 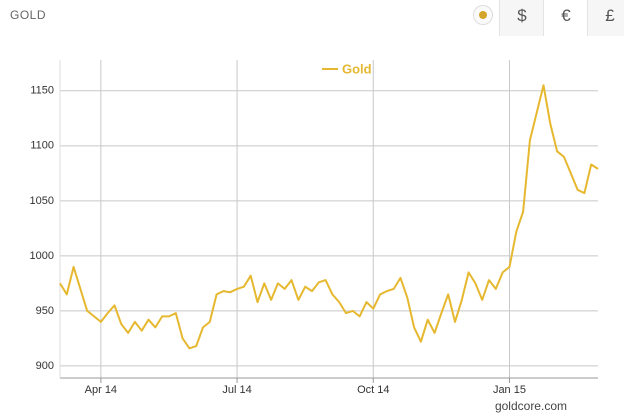 What do you see at coordinates (42, 146) in the screenshot?
I see `y-tick-label: 1100` at bounding box center [42, 146].